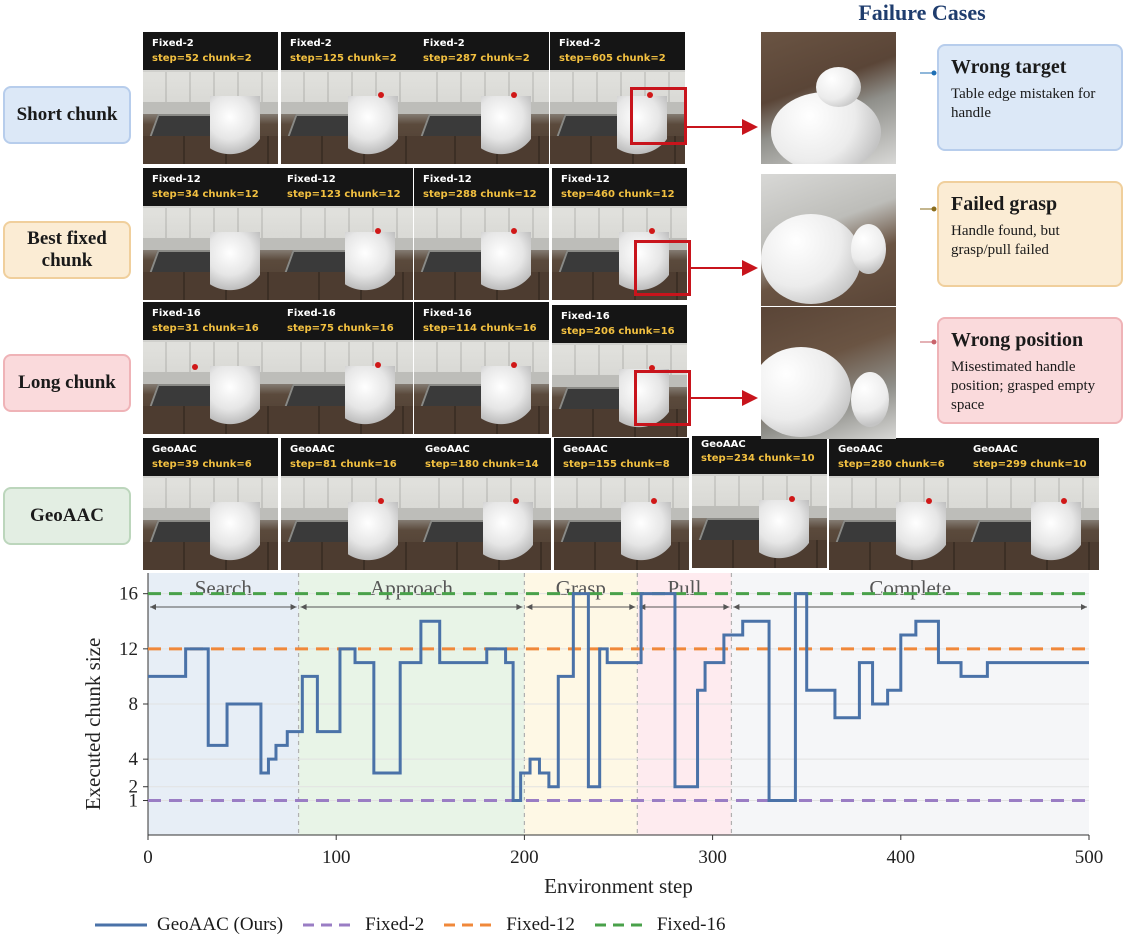  I want to click on zoom-crop-wrong-position, so click(828, 373).